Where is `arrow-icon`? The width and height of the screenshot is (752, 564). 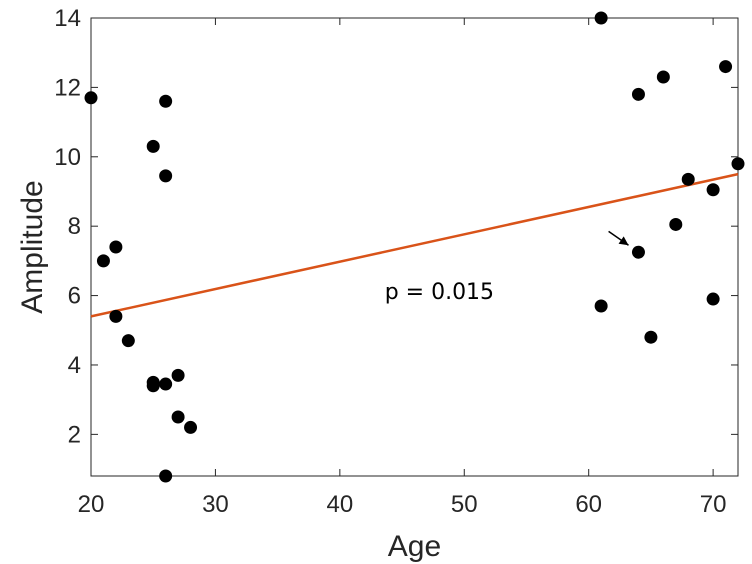 arrow-icon is located at coordinates (618, 238).